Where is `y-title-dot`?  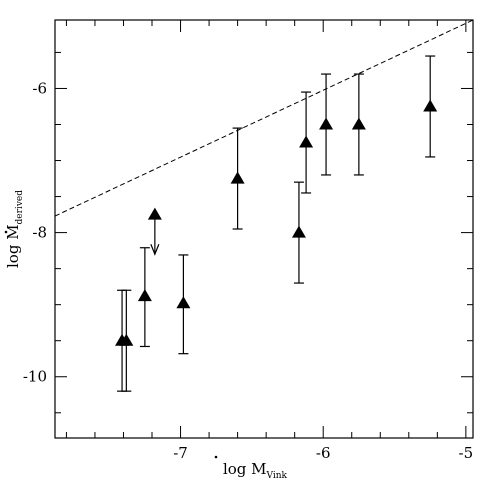 y-title-dot is located at coordinates (6, 232).